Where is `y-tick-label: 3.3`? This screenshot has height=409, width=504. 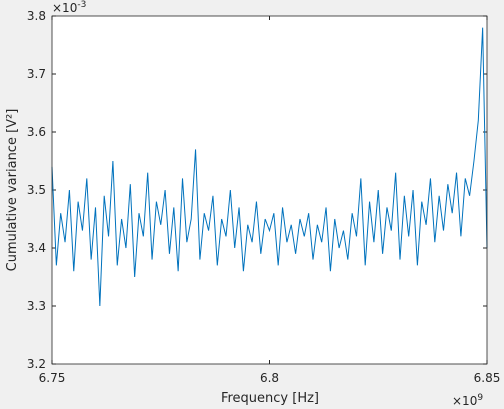
y-tick-label: 3.3 is located at coordinates (36, 306).